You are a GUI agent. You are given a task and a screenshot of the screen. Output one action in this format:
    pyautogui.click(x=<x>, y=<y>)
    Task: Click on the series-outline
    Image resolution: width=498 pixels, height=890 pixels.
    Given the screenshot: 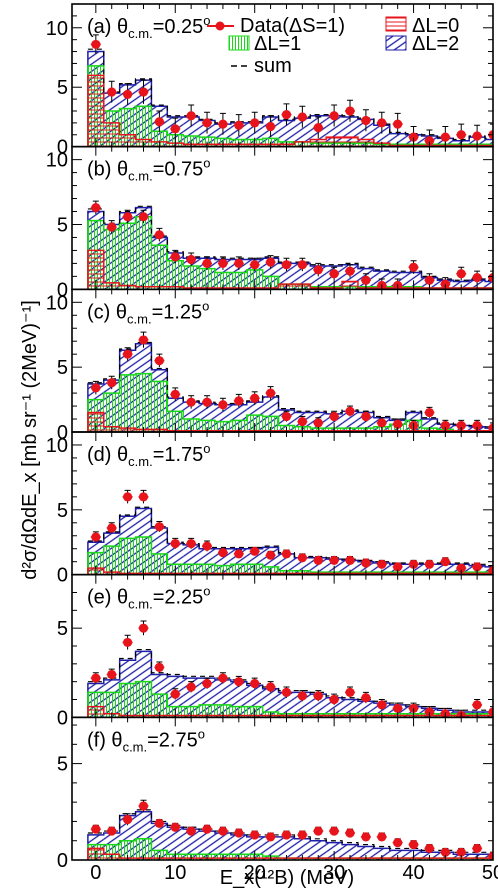 What is the action you would take?
    pyautogui.click(x=290, y=571)
    